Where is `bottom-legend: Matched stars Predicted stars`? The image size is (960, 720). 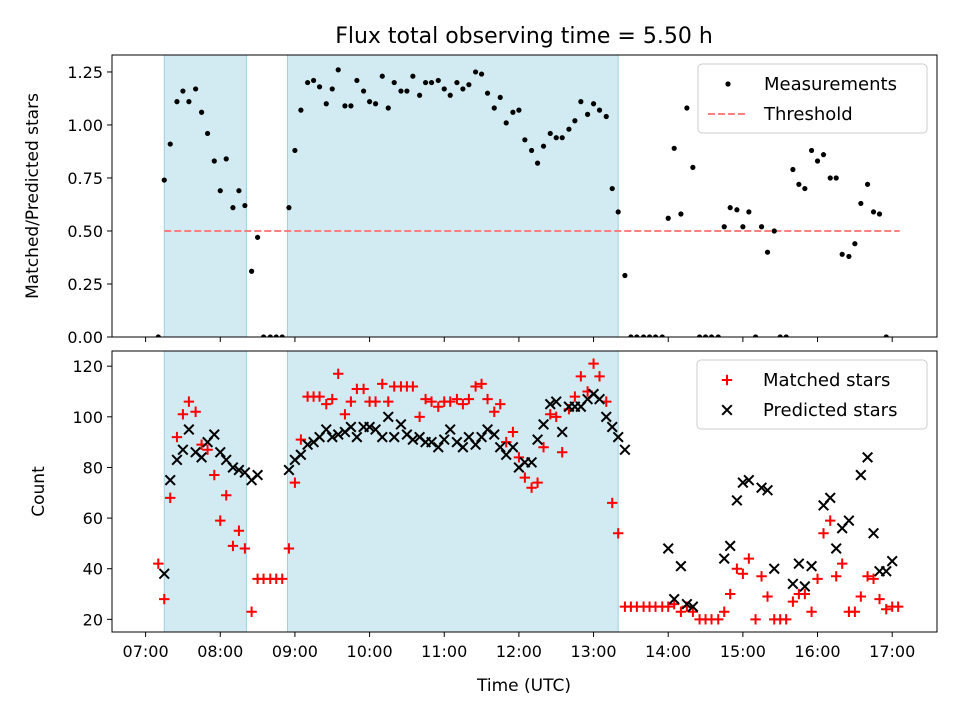 bottom-legend: Matched stars Predicted stars is located at coordinates (812, 394).